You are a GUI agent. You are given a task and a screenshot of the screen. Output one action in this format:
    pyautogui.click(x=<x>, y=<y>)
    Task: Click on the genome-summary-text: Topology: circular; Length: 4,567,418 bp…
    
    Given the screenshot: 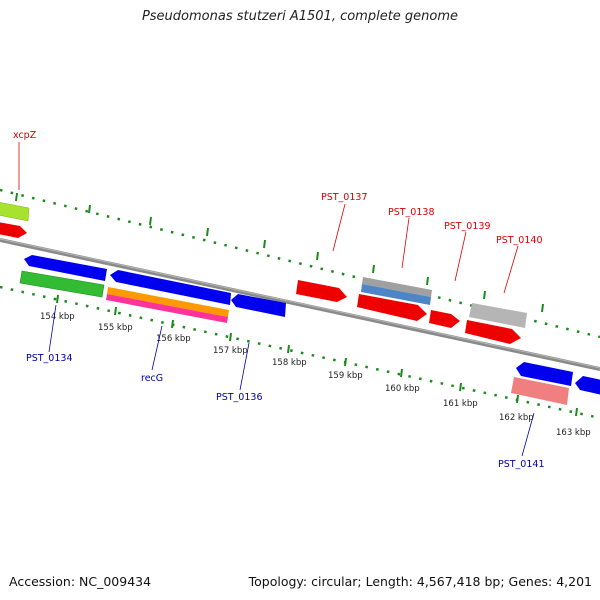 What is the action you would take?
    pyautogui.click(x=420, y=581)
    